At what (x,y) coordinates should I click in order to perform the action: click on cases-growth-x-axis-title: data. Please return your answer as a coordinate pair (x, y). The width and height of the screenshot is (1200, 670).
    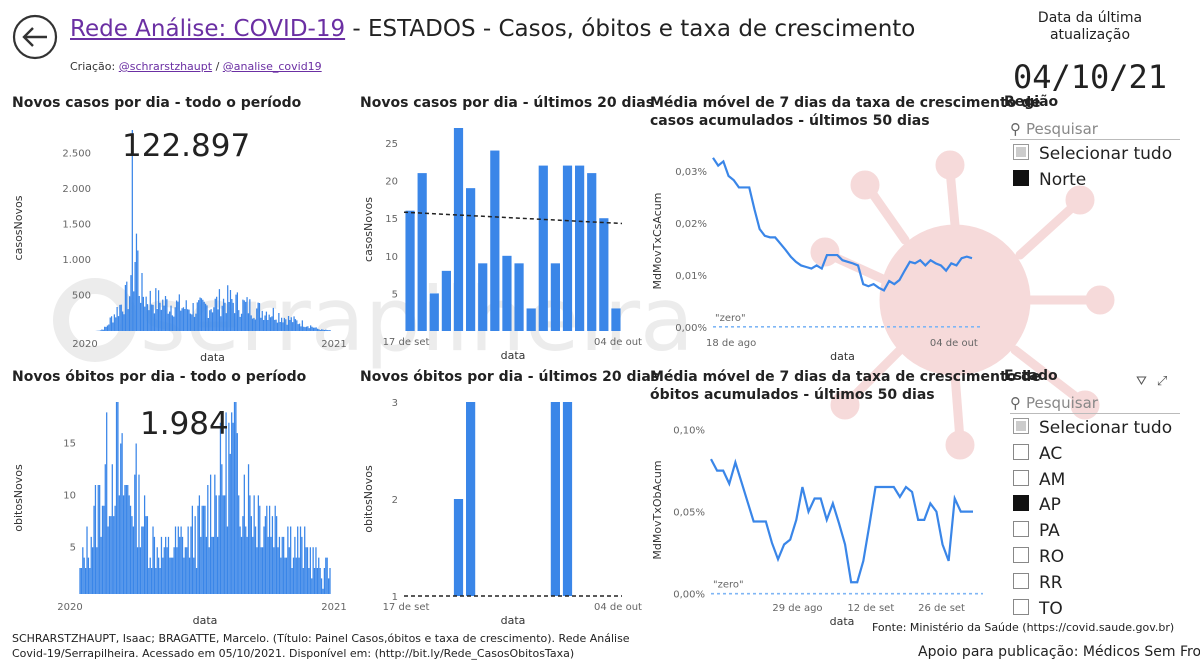
    Looking at the image, I should click on (842, 356).